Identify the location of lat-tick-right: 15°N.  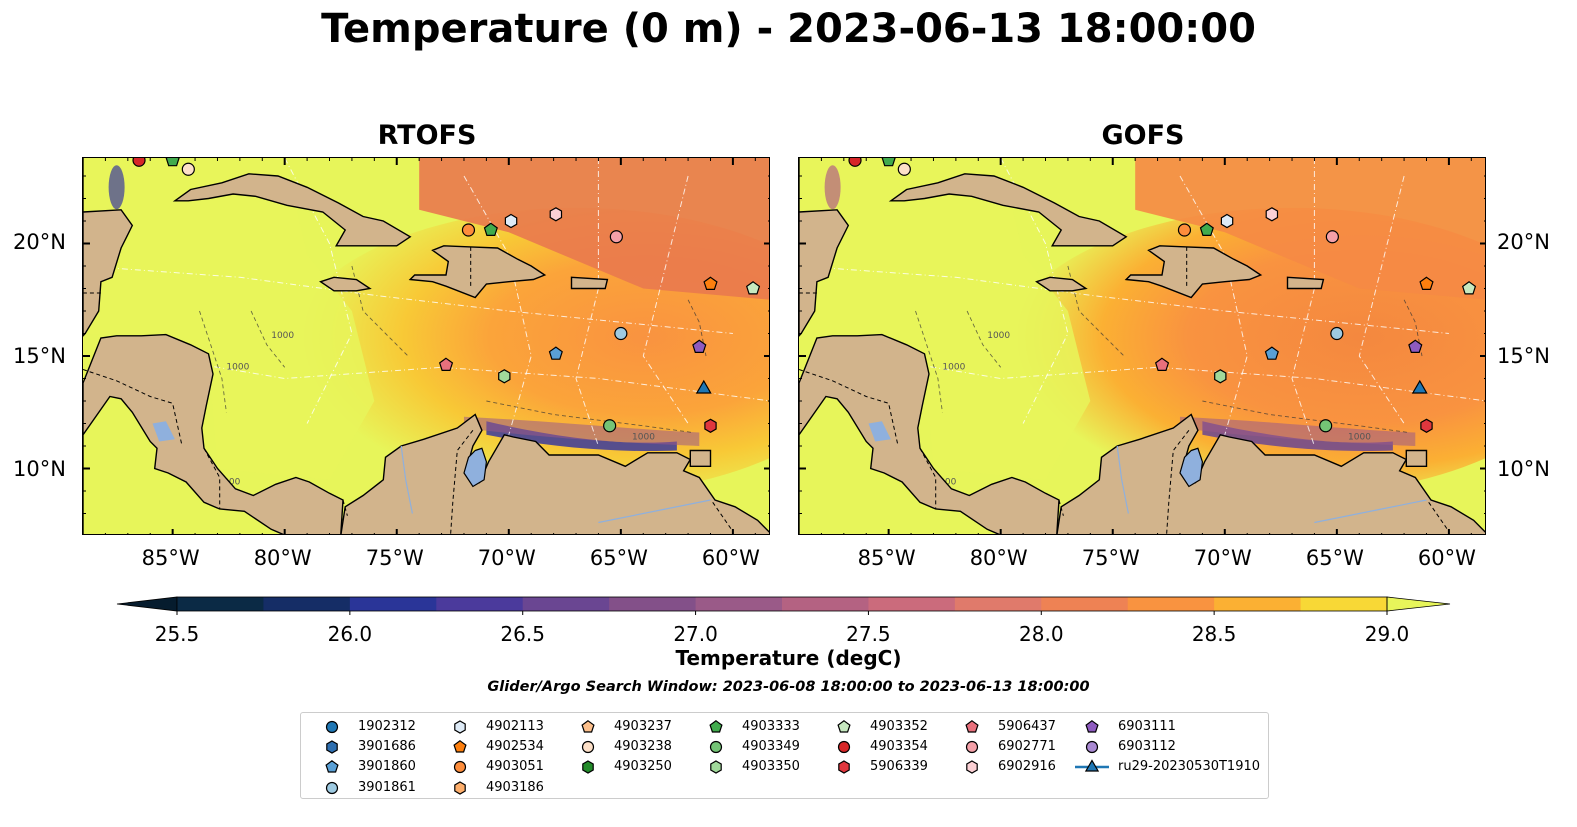
(1523, 356).